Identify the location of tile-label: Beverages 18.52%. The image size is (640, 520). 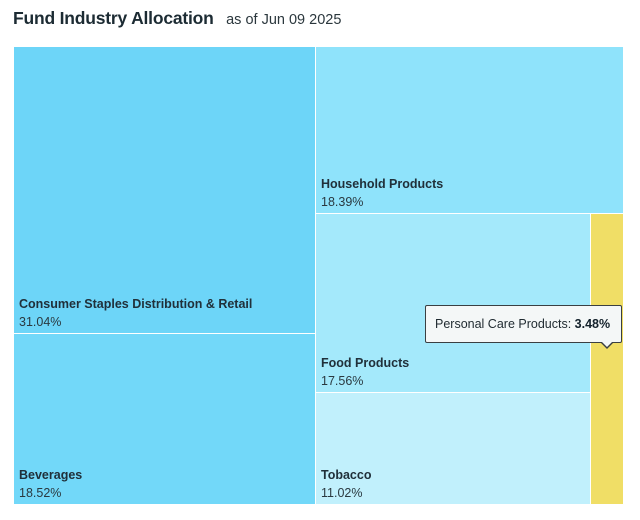
(50, 484).